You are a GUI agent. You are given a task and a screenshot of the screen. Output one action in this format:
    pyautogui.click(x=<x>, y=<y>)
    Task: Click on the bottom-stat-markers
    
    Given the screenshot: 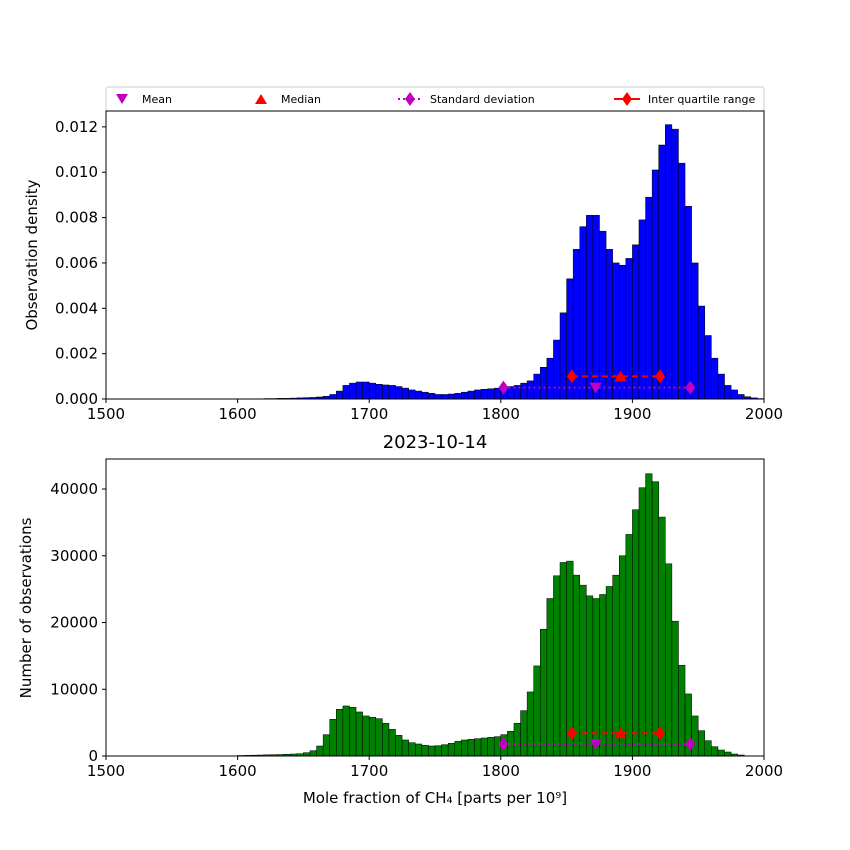 What is the action you would take?
    pyautogui.click(x=597, y=738)
    